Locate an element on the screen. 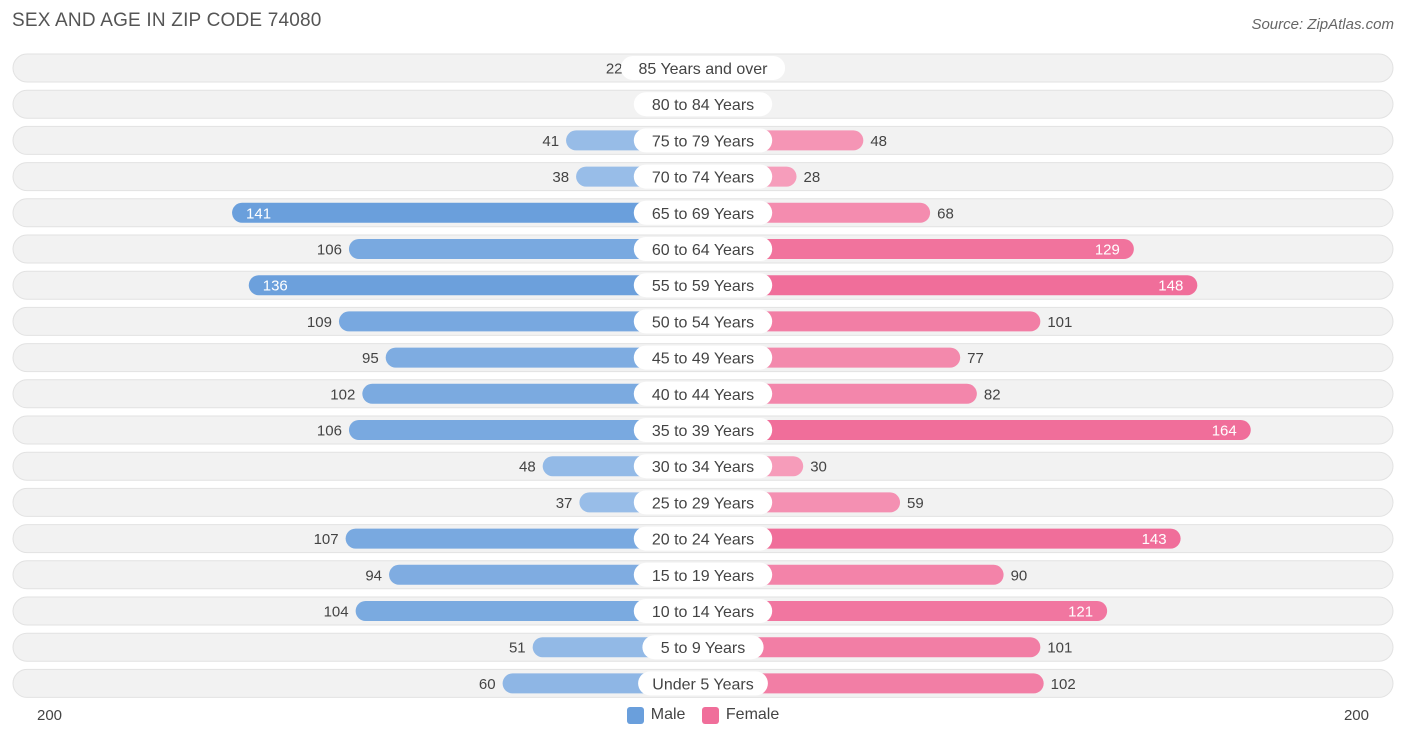 Image resolution: width=1406 pixels, height=740 pixels. data-label-male: 41 is located at coordinates (550, 141).